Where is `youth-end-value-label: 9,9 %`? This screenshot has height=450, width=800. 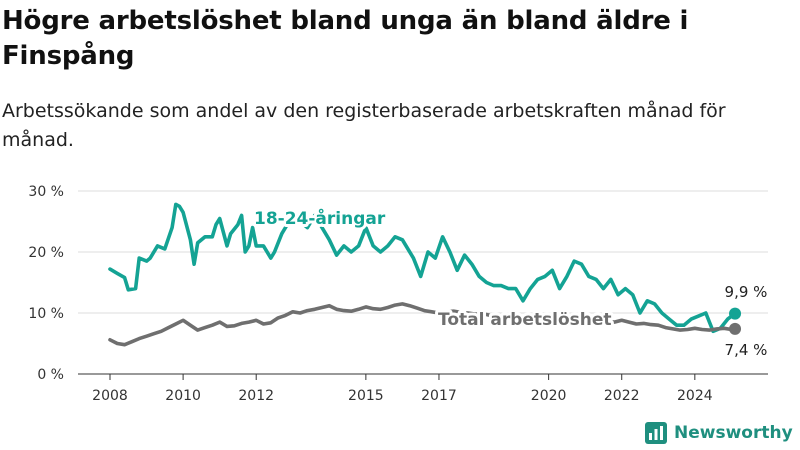
youth-end-value-label: 9,9 % is located at coordinates (746, 292).